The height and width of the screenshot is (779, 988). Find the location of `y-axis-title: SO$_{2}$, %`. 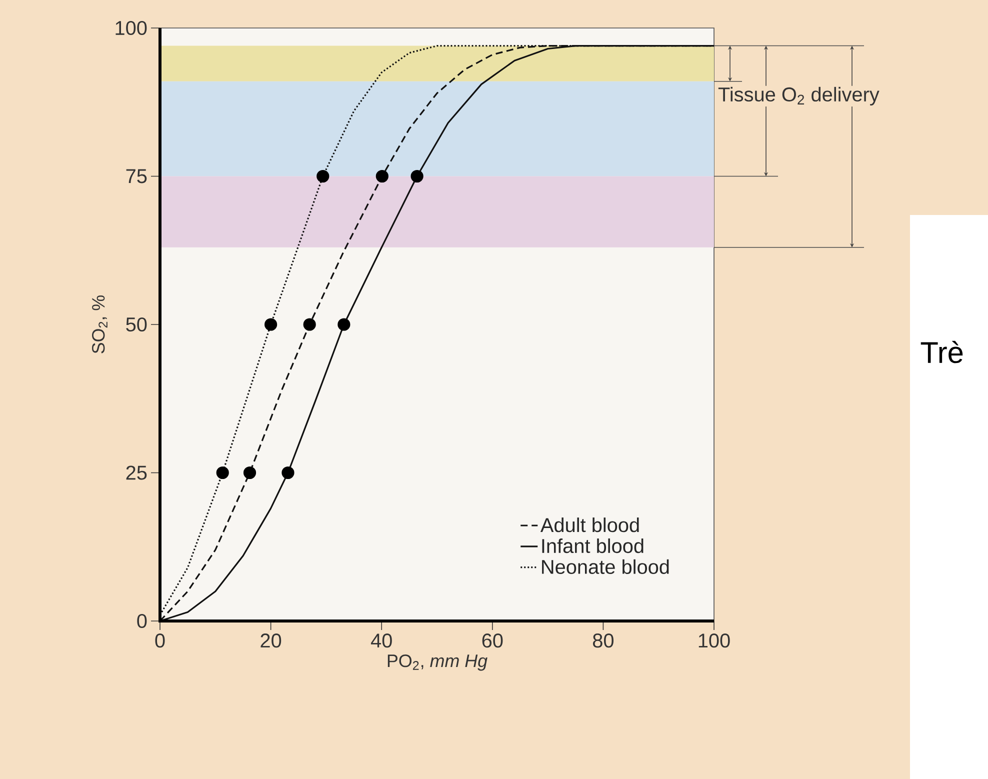

y-axis-title: SO$_{2}$, % is located at coordinates (100, 324).